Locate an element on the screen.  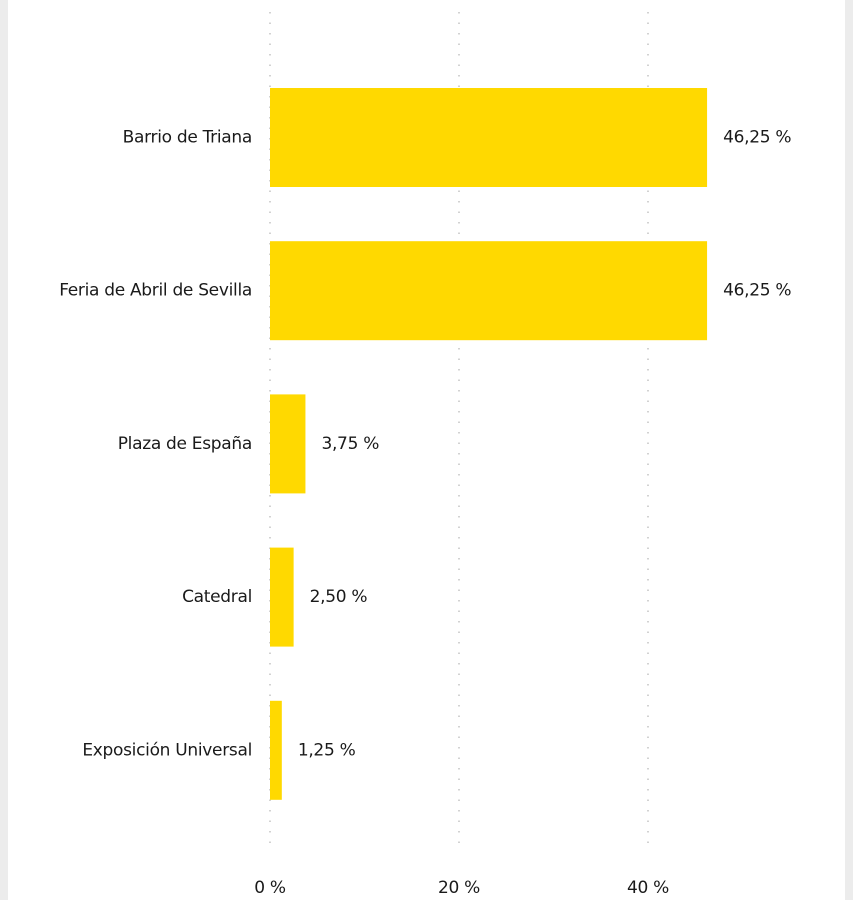
x-tick-label: 20 % is located at coordinates (459, 888).